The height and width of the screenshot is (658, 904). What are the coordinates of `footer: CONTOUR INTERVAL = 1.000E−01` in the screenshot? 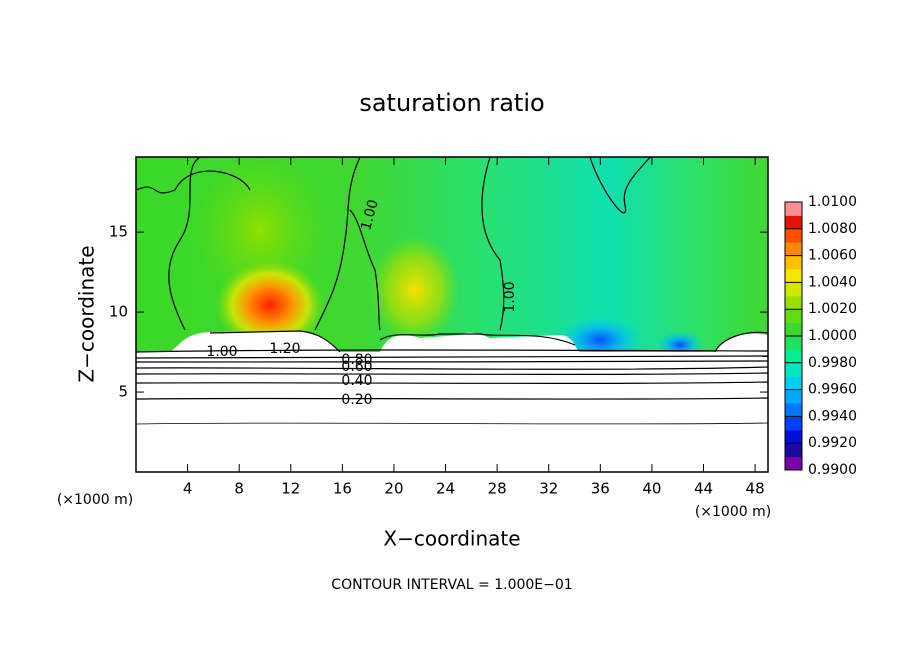 It's located at (451, 585).